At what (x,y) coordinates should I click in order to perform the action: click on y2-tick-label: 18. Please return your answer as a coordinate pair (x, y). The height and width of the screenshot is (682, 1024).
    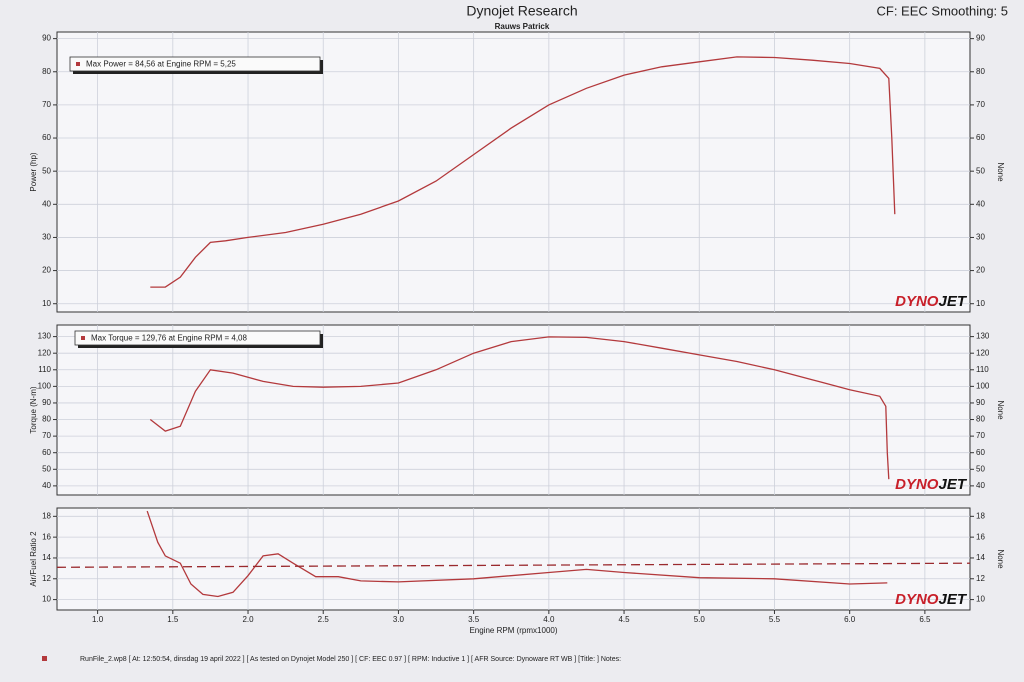
    Looking at the image, I should click on (980, 515).